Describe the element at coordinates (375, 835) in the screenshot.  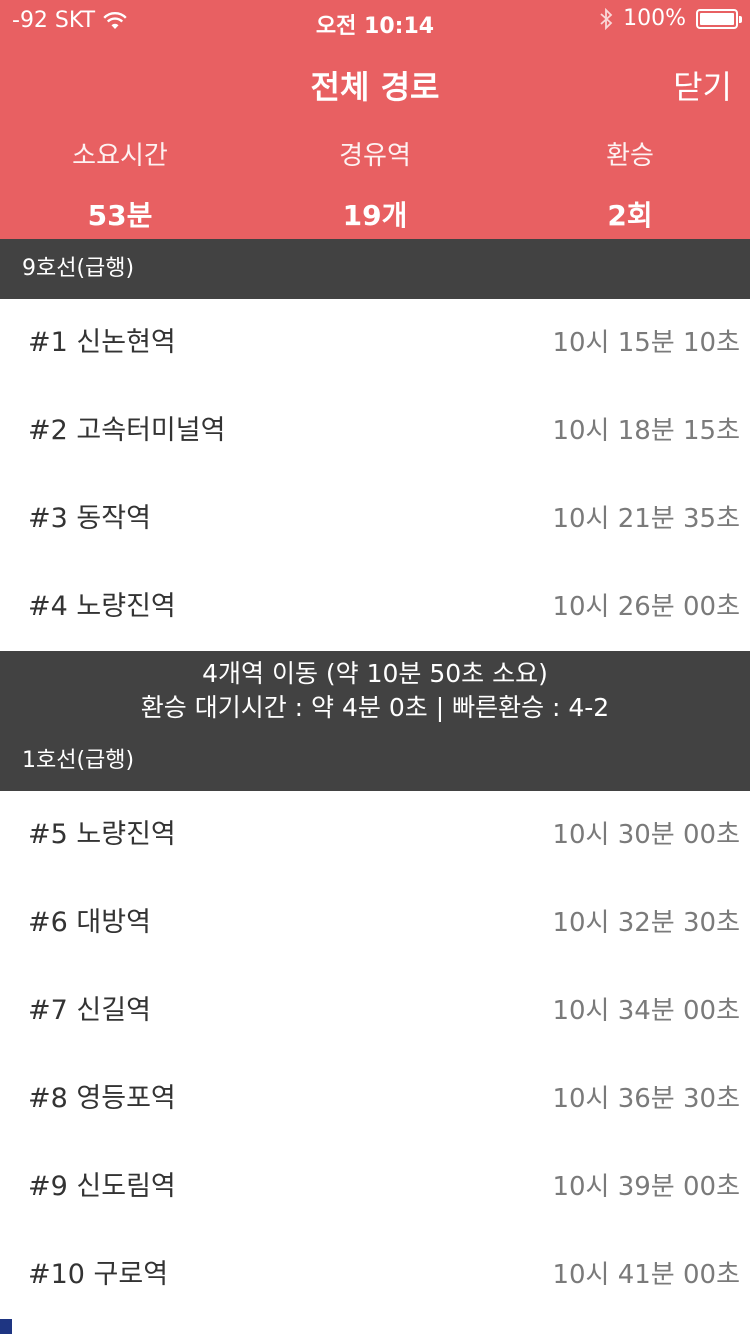
I see `station-row: #5 노량진역 10시 30분 00초` at that location.